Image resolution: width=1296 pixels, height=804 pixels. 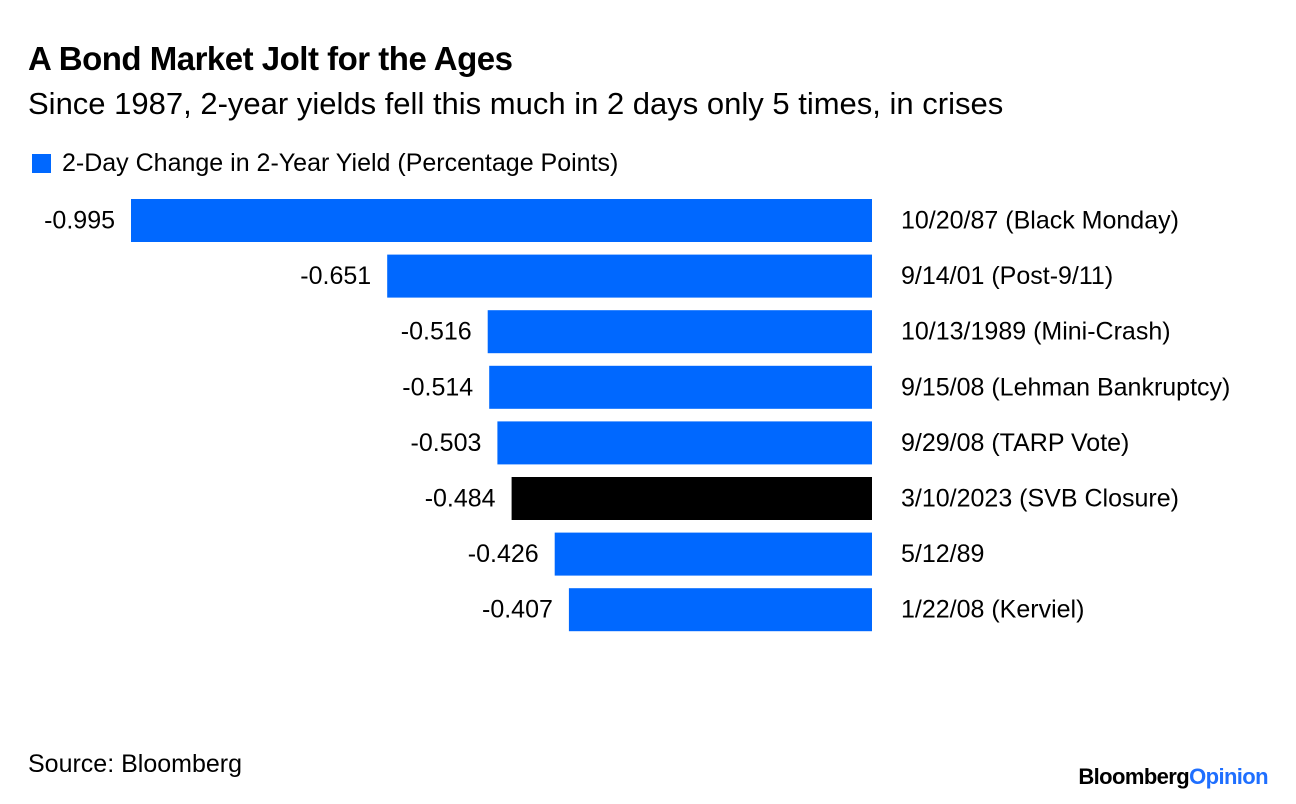 What do you see at coordinates (1065, 387) in the screenshot?
I see `category-label: 9/15/08 (Lehman Bankruptcy)` at bounding box center [1065, 387].